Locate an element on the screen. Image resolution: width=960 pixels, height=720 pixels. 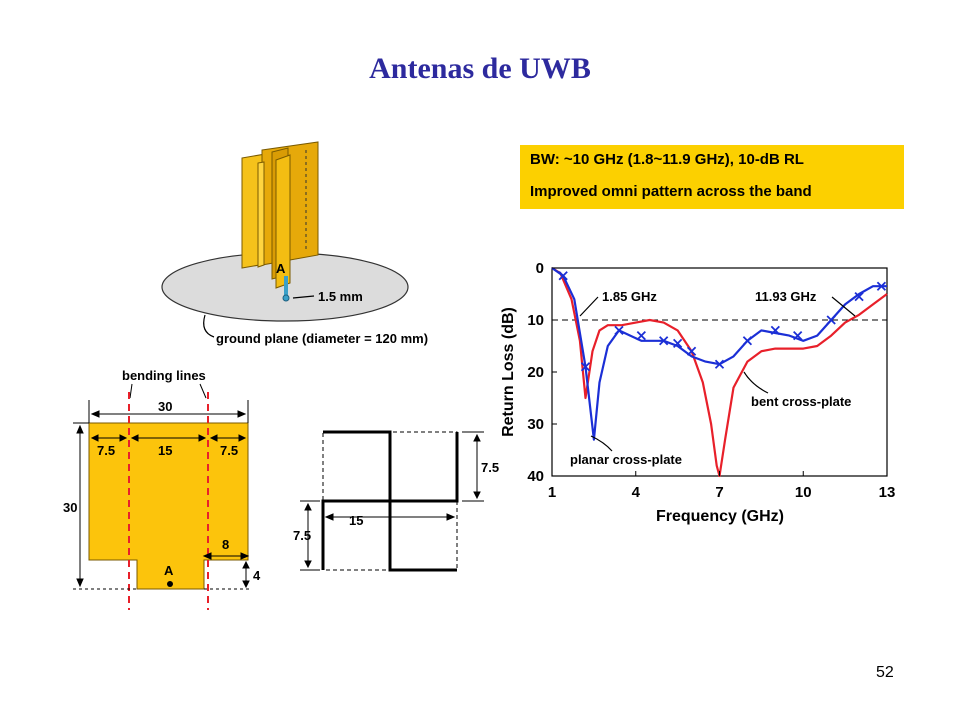
notch-height-label: 4 is located at coordinates (257, 575).